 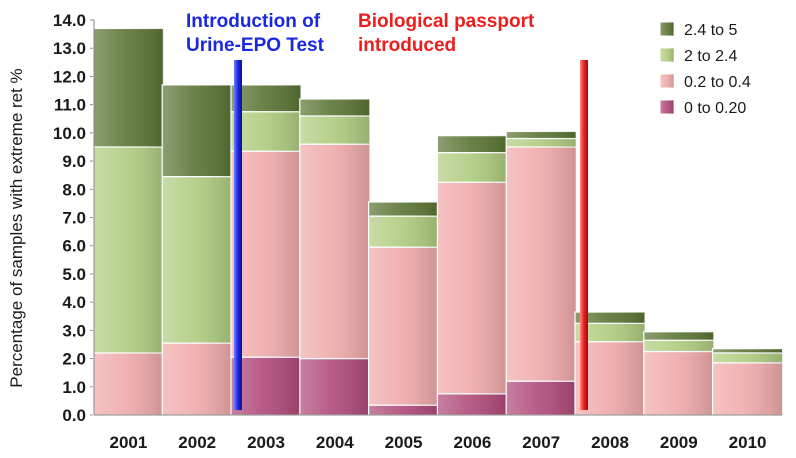 What do you see at coordinates (197, 442) in the screenshot?
I see `x-tick-label: 2002` at bounding box center [197, 442].